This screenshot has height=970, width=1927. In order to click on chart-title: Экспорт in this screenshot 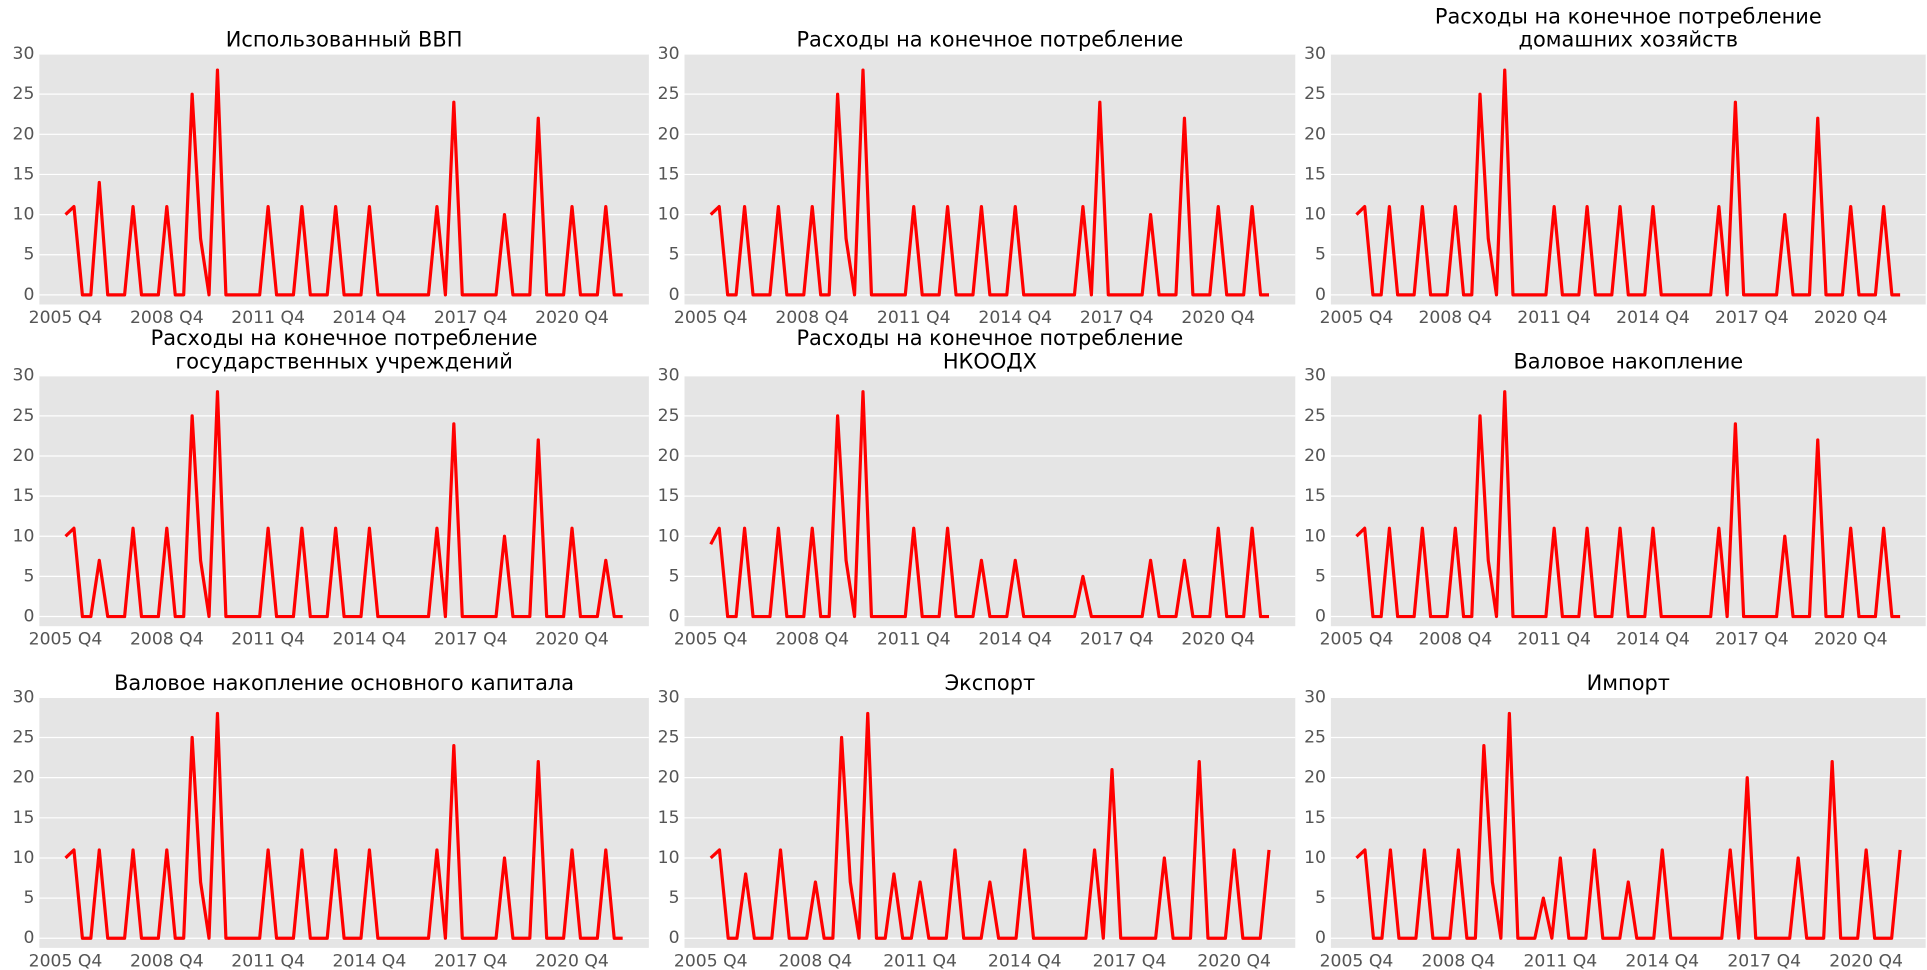, I will do `click(990, 684)`.